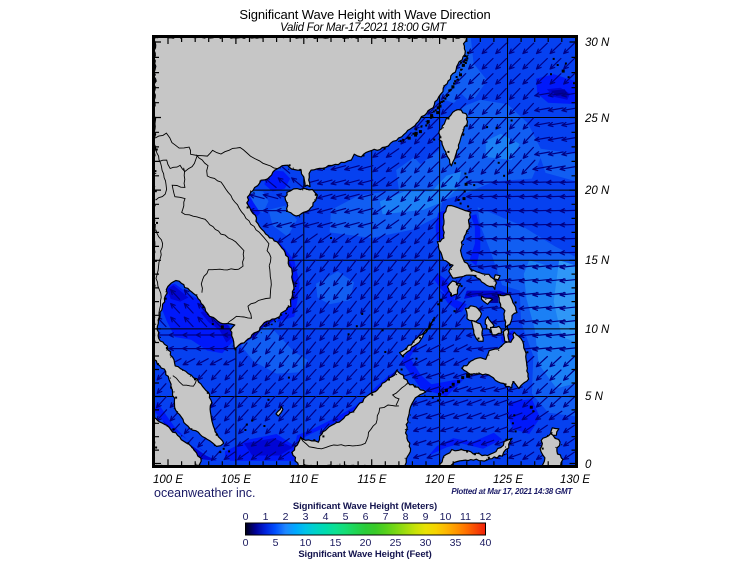 The width and height of the screenshot is (755, 565). What do you see at coordinates (326, 517) in the screenshot?
I see `svg-text: 4` at bounding box center [326, 517].